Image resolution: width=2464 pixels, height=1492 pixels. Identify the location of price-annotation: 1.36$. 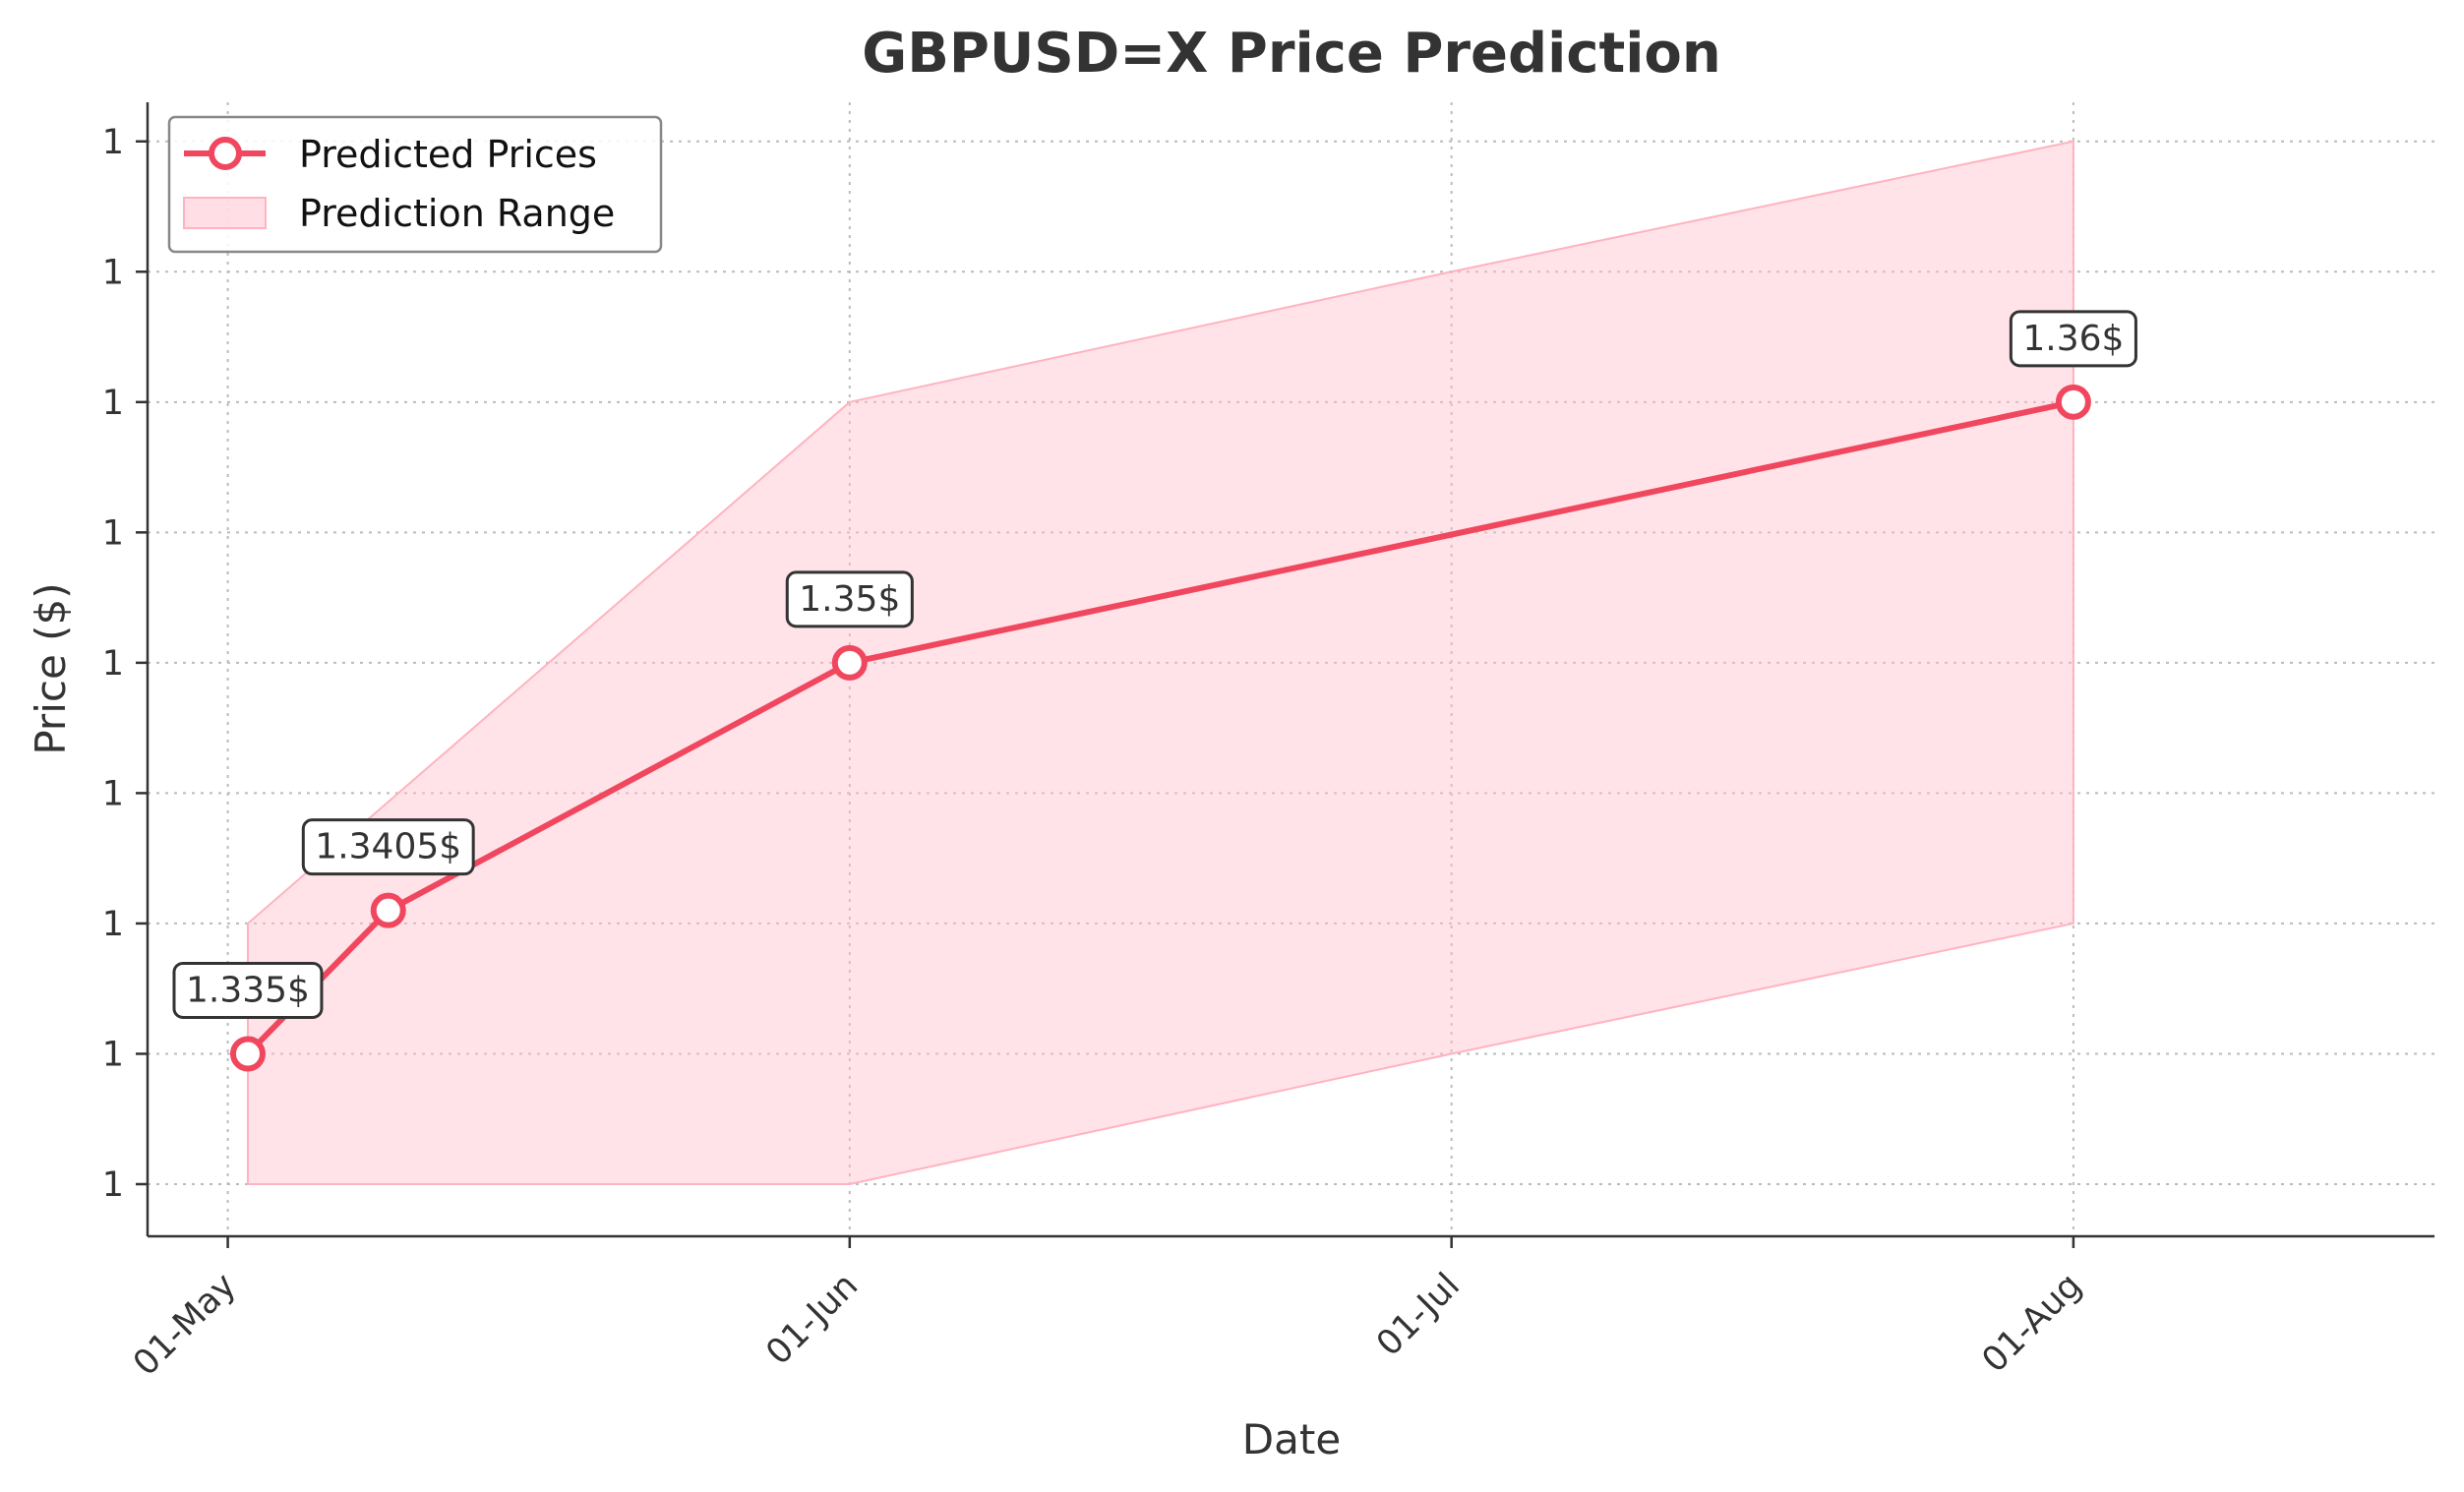
(2073, 339).